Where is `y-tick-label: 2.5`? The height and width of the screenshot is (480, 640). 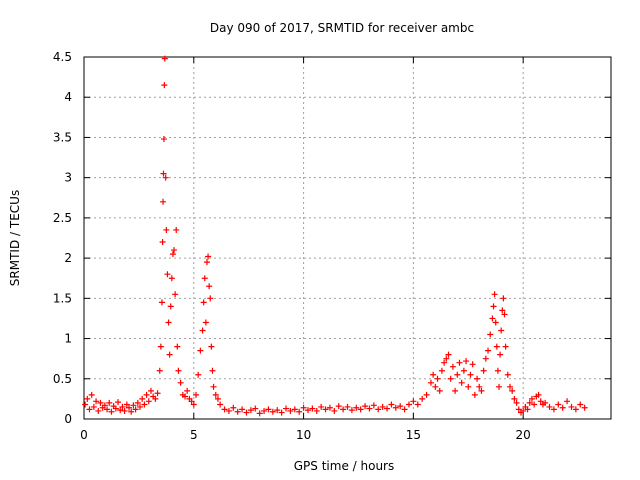
y-tick-label: 2.5 is located at coordinates (62, 218).